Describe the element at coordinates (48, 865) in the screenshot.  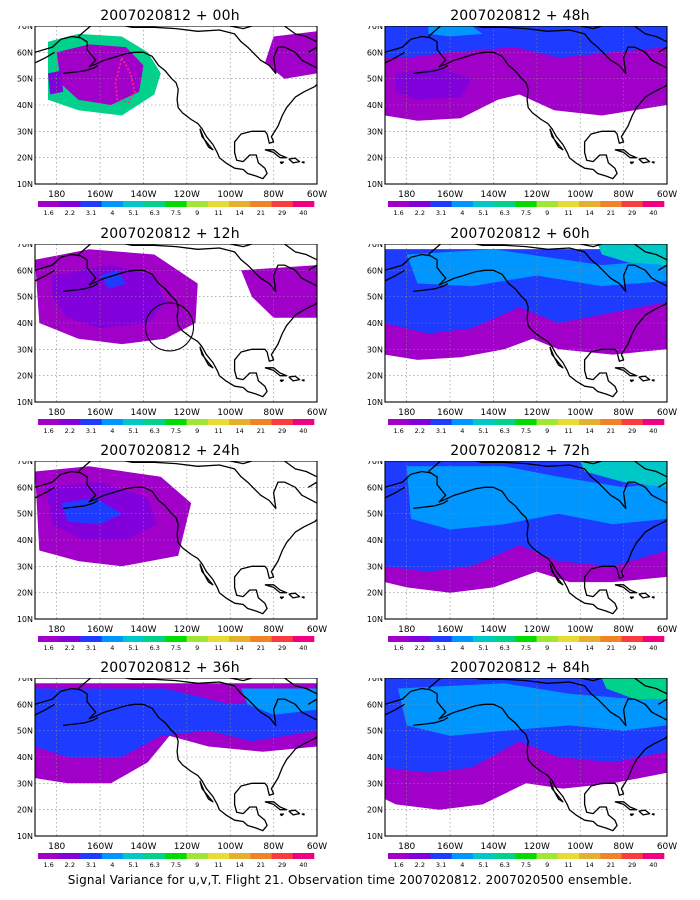
I see `colorbar-label: 1.6` at that location.